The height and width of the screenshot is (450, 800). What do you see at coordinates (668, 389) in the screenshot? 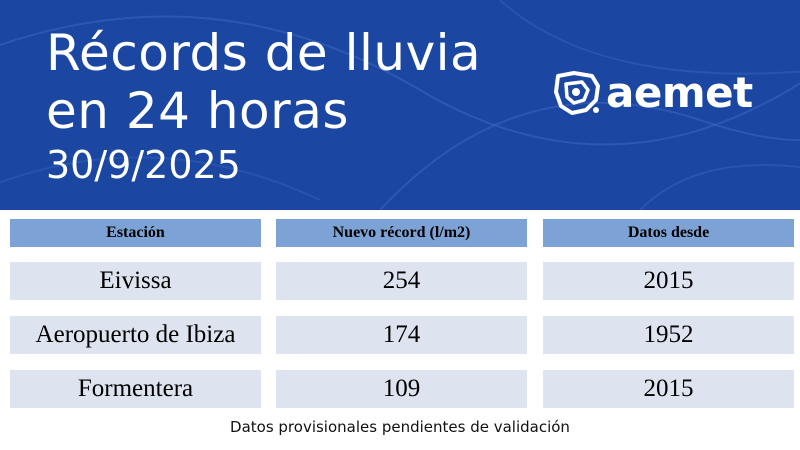
I see `table-row-3-since: 2015` at bounding box center [668, 389].